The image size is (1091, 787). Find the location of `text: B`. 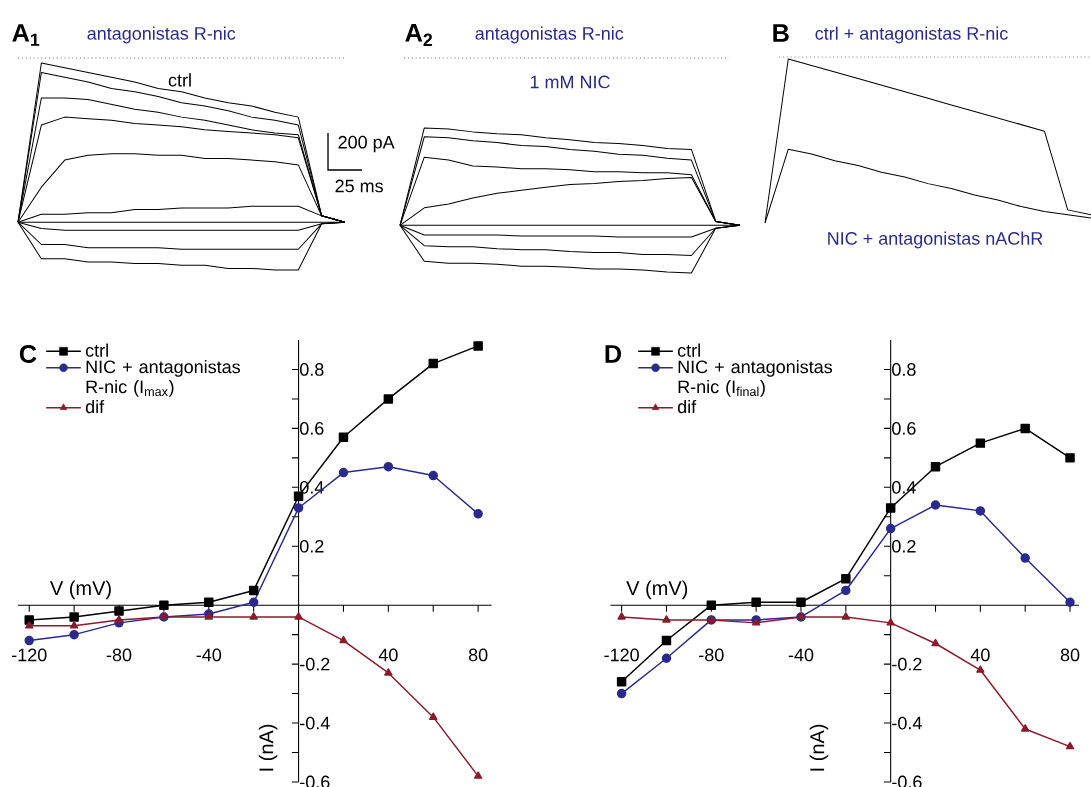

text: B is located at coordinates (781, 33).